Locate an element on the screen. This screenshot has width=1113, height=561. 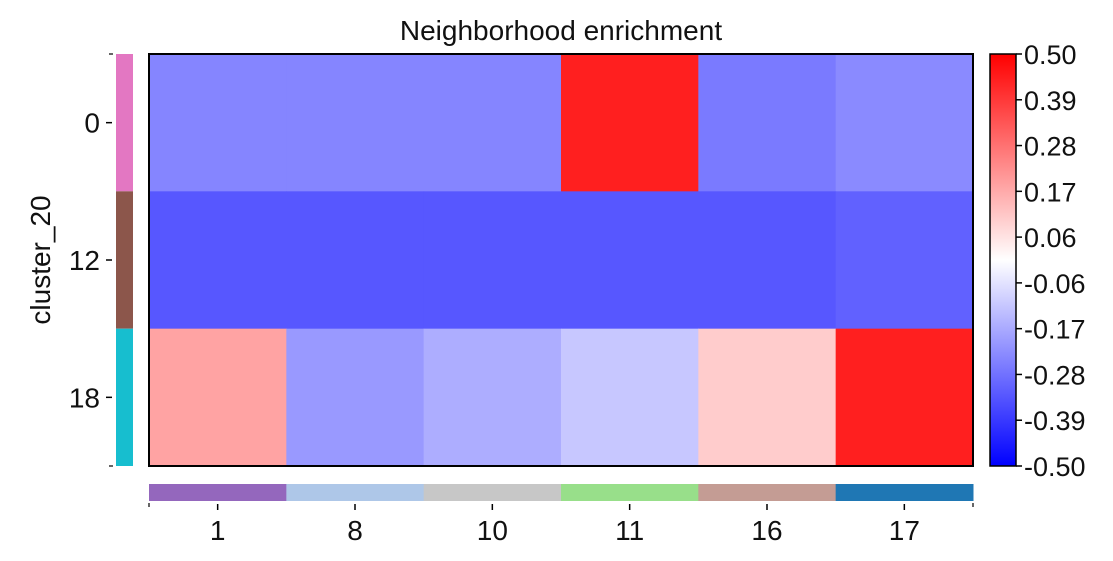
row-color-bars is located at coordinates (124, 260).